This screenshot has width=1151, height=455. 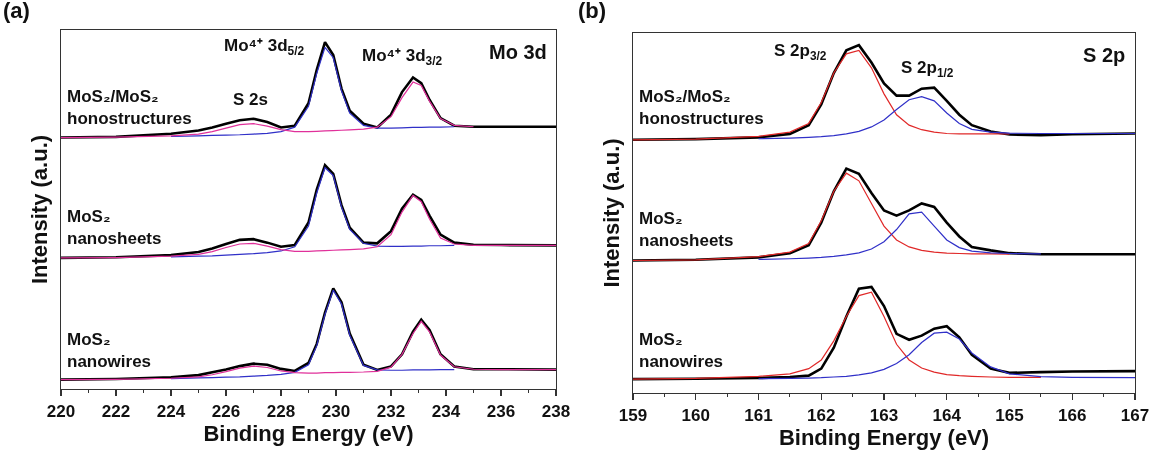 What do you see at coordinates (695, 415) in the screenshot?
I see `x-tick-label: 160` at bounding box center [695, 415].